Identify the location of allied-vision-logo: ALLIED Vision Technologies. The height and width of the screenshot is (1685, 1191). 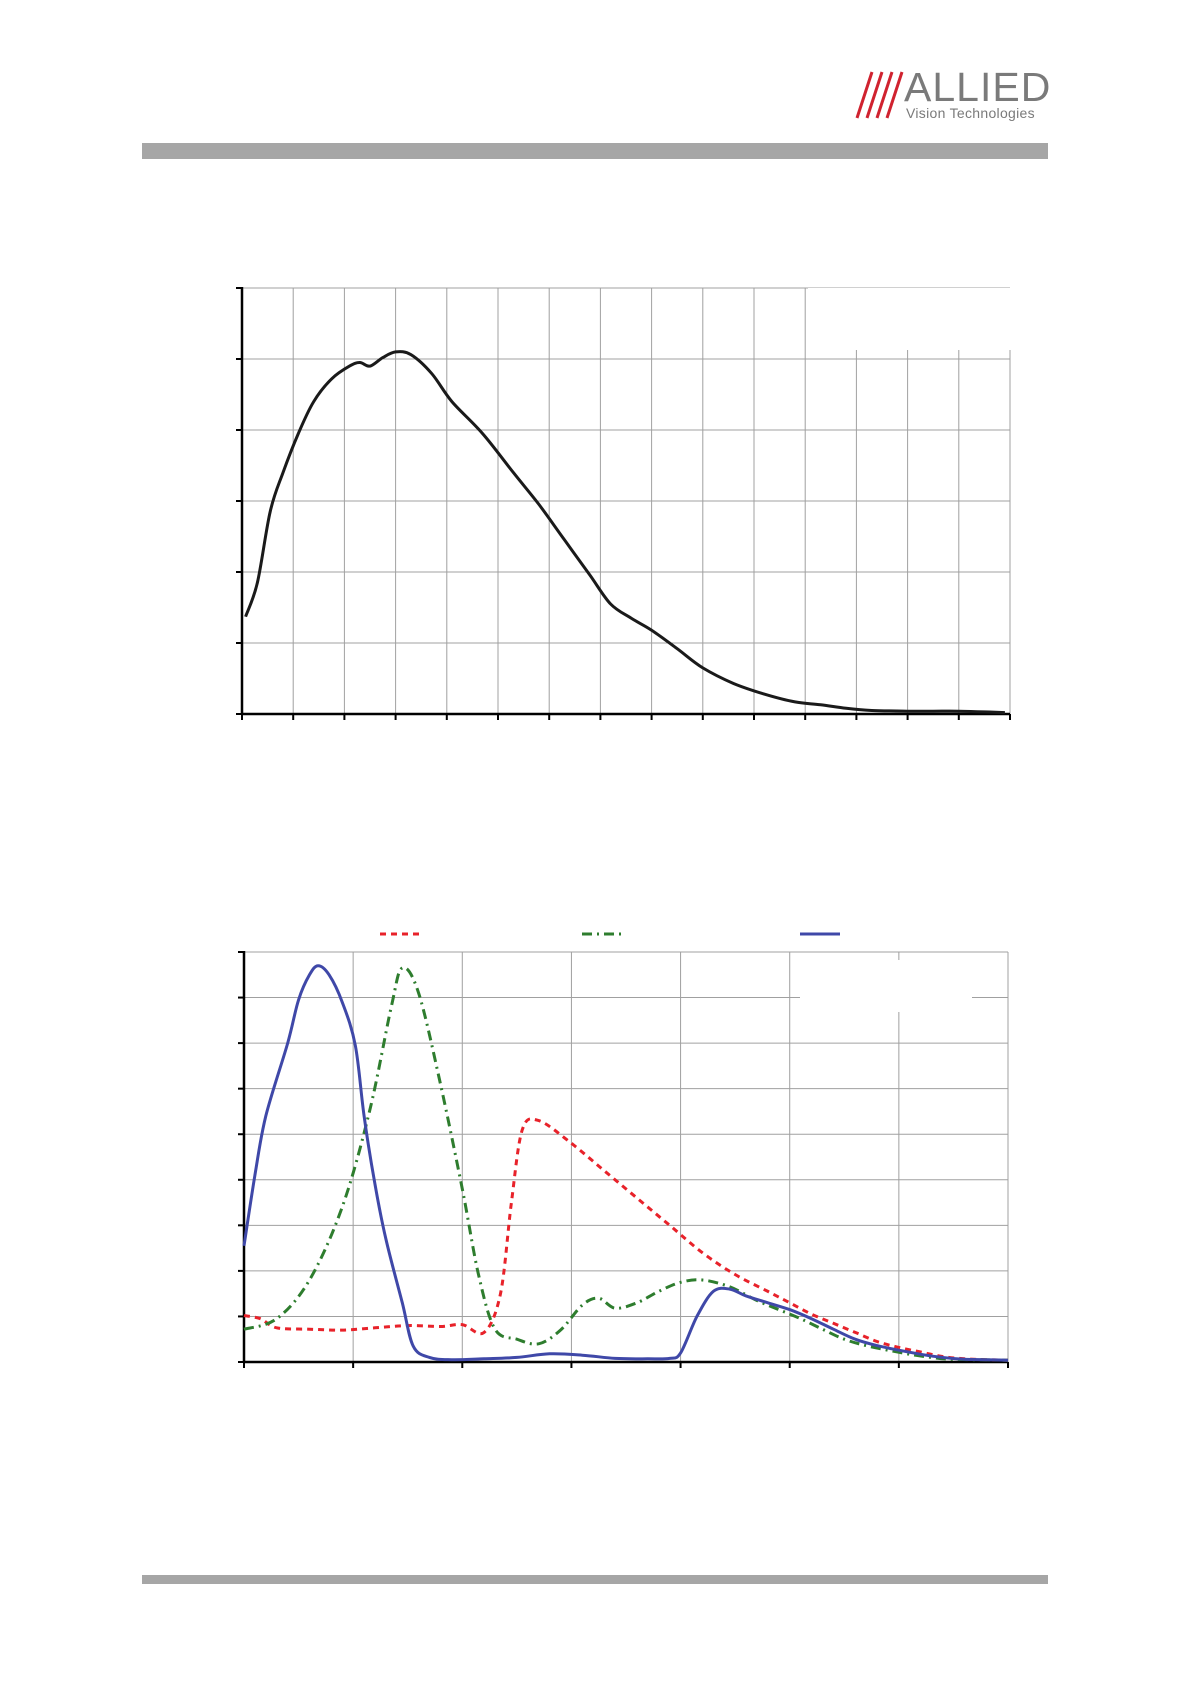
(952, 95).